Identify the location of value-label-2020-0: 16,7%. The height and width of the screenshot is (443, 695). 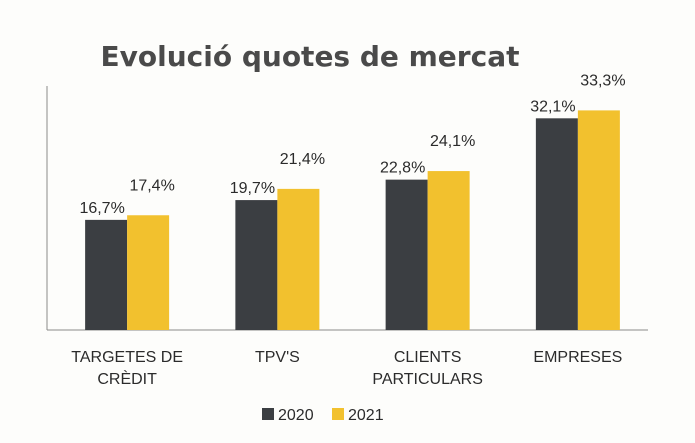
(101, 208).